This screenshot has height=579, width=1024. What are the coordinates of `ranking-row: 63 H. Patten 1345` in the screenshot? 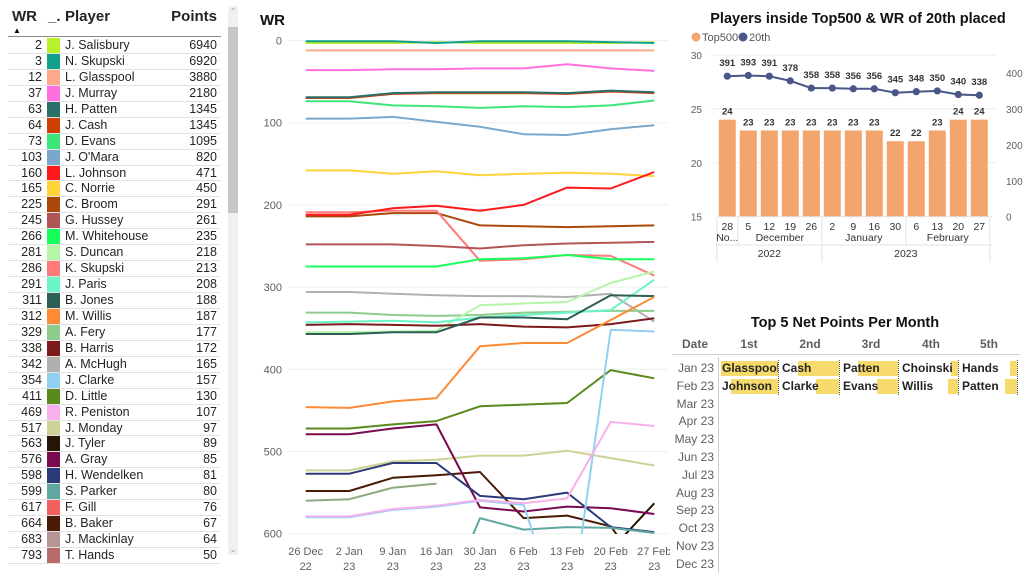 It's located at (114, 109).